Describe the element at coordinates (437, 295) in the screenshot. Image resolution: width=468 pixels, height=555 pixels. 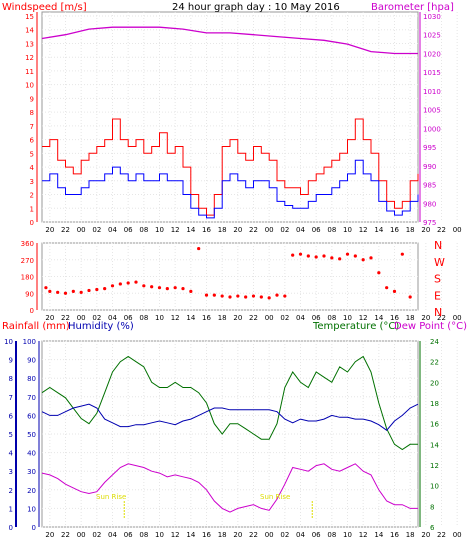
I see `compass-label: E` at that location.